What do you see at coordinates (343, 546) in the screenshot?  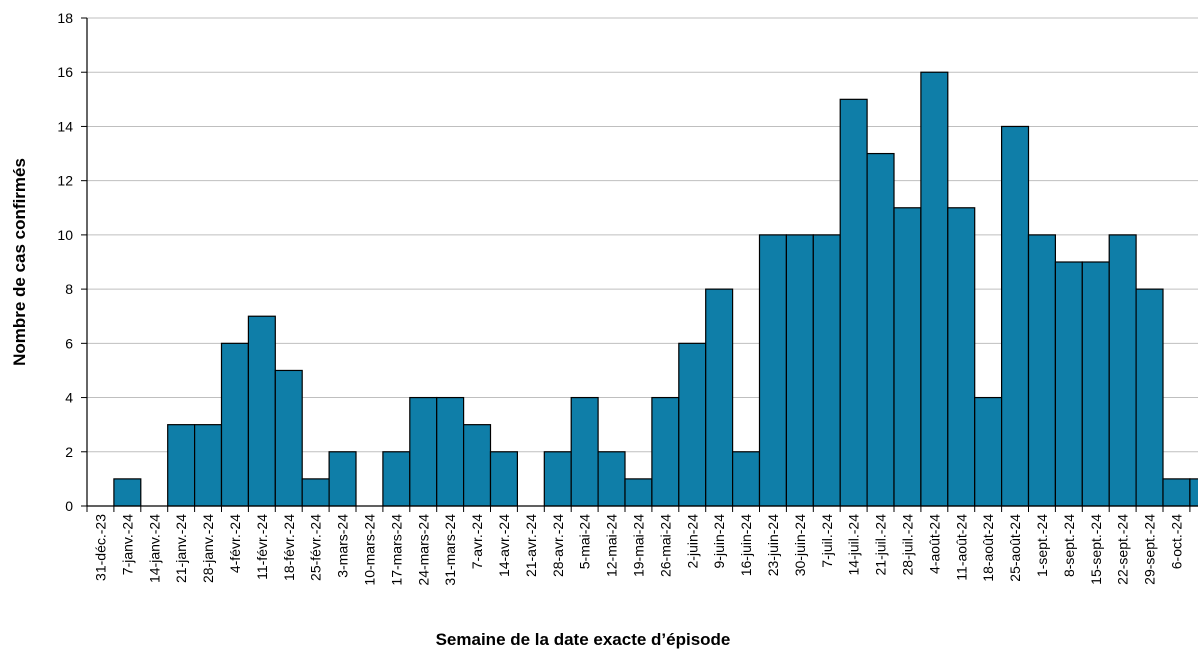 I see `x-tick-label: 3-mars-24` at bounding box center [343, 546].